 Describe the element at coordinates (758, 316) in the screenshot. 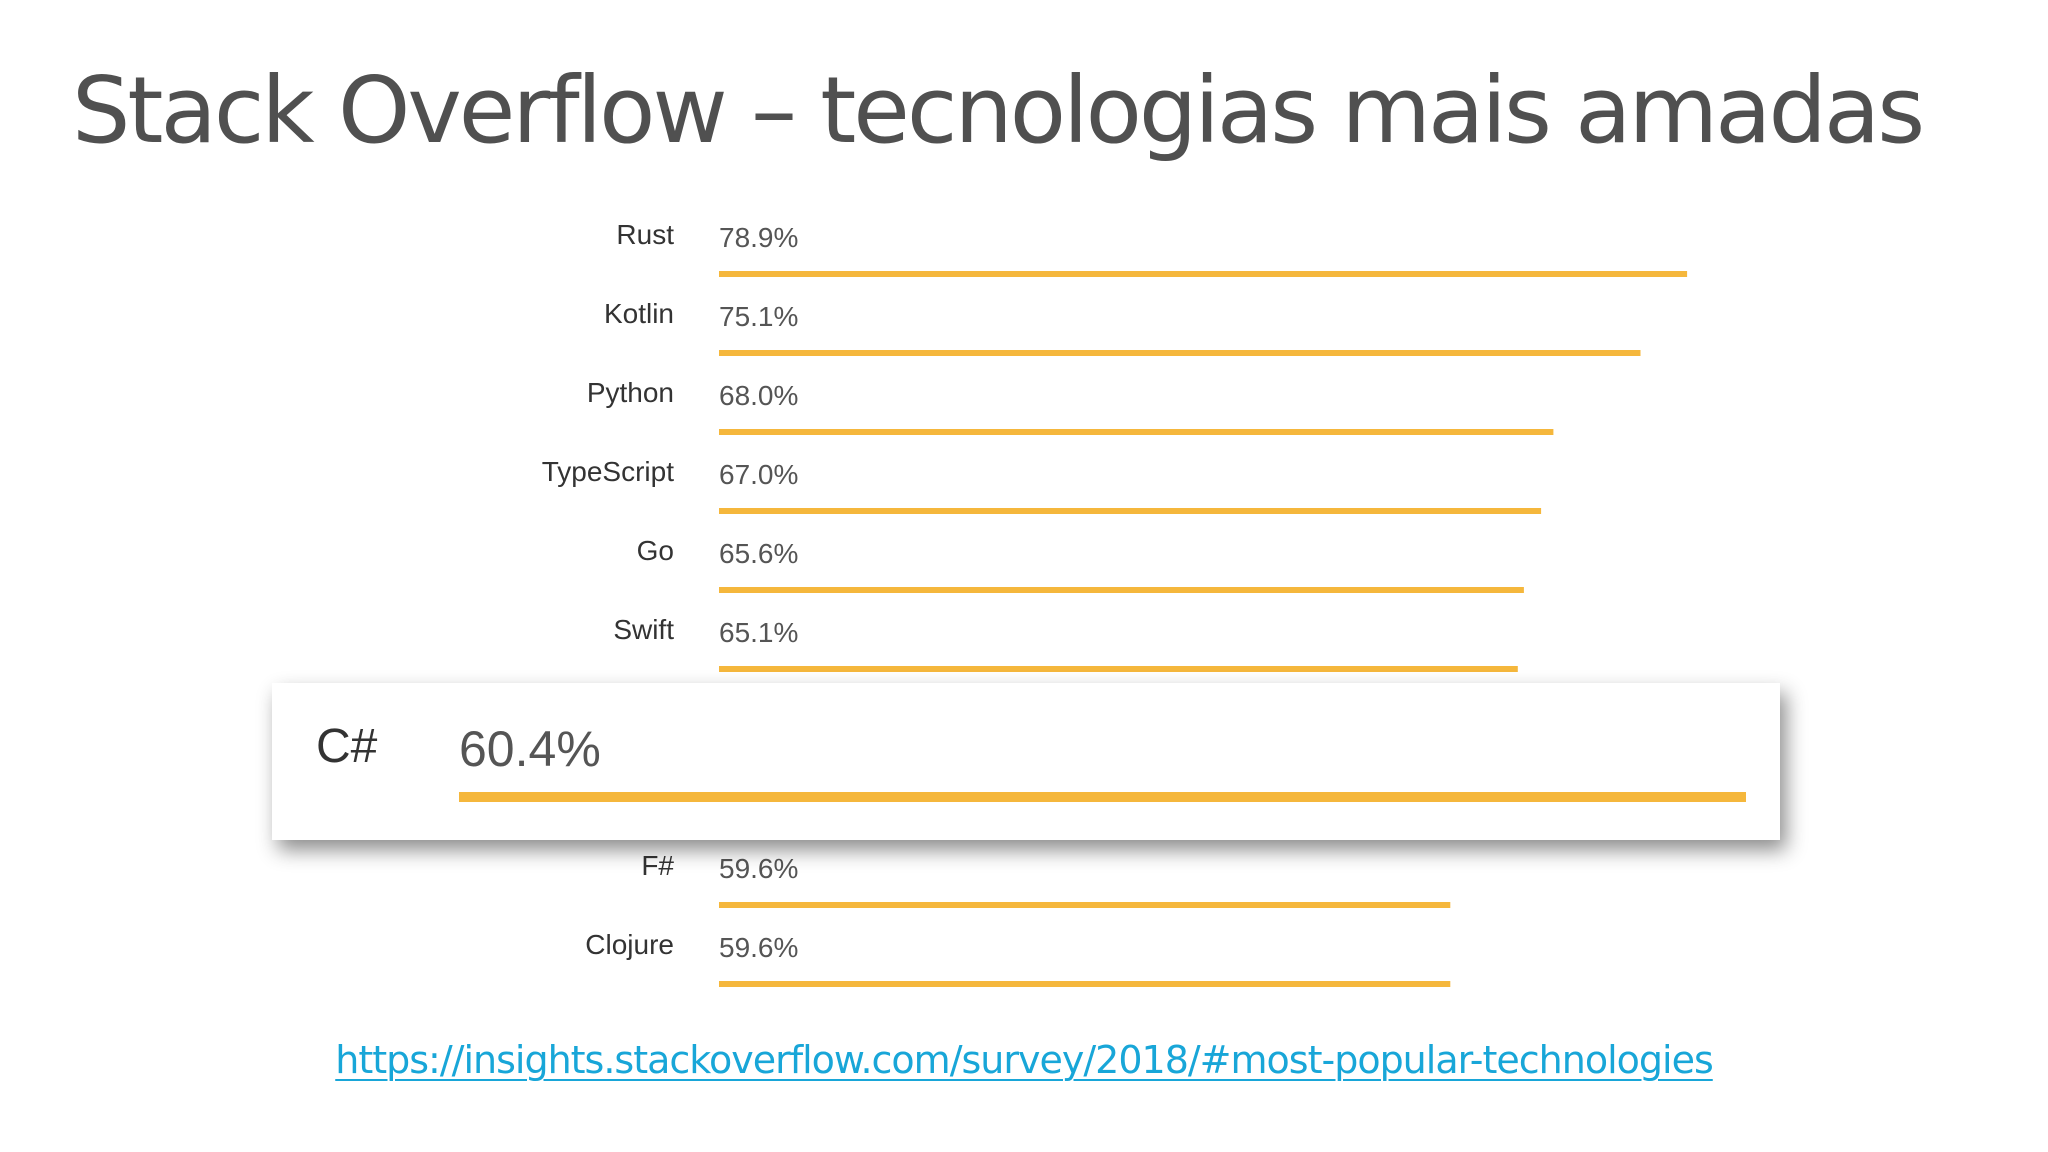

I see `value-label-kotlin: 75.1%` at that location.